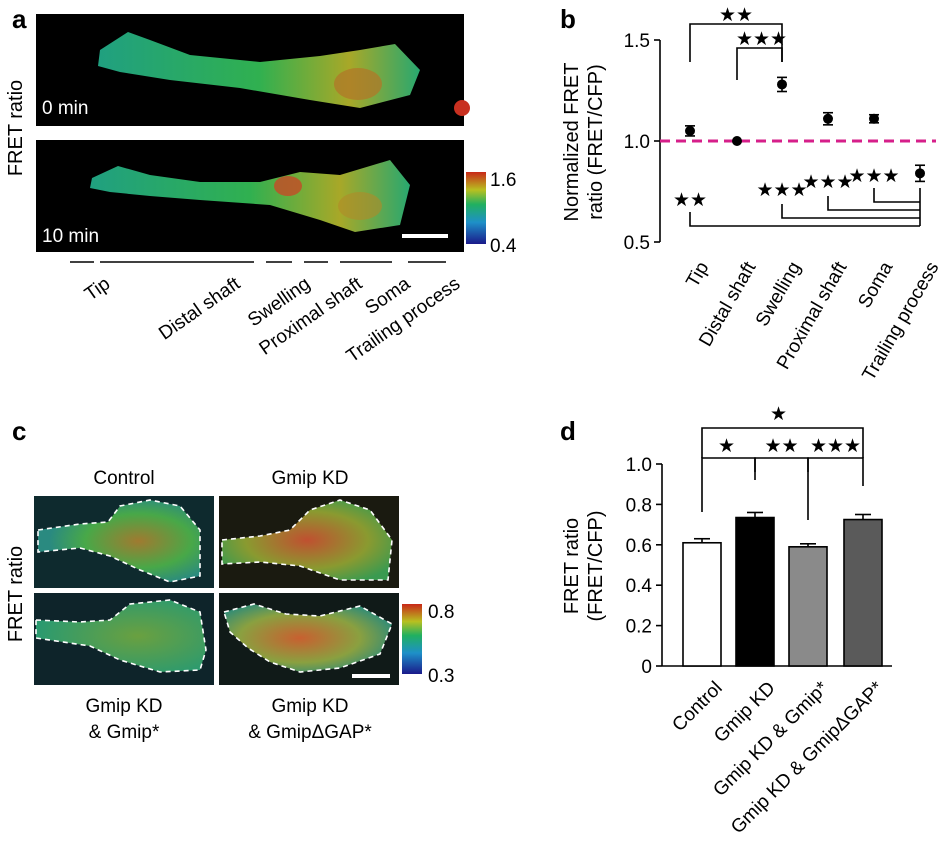 The image size is (946, 854). What do you see at coordinates (637, 243) in the screenshot?
I see `y-tick-label: 0.5` at bounding box center [637, 243].